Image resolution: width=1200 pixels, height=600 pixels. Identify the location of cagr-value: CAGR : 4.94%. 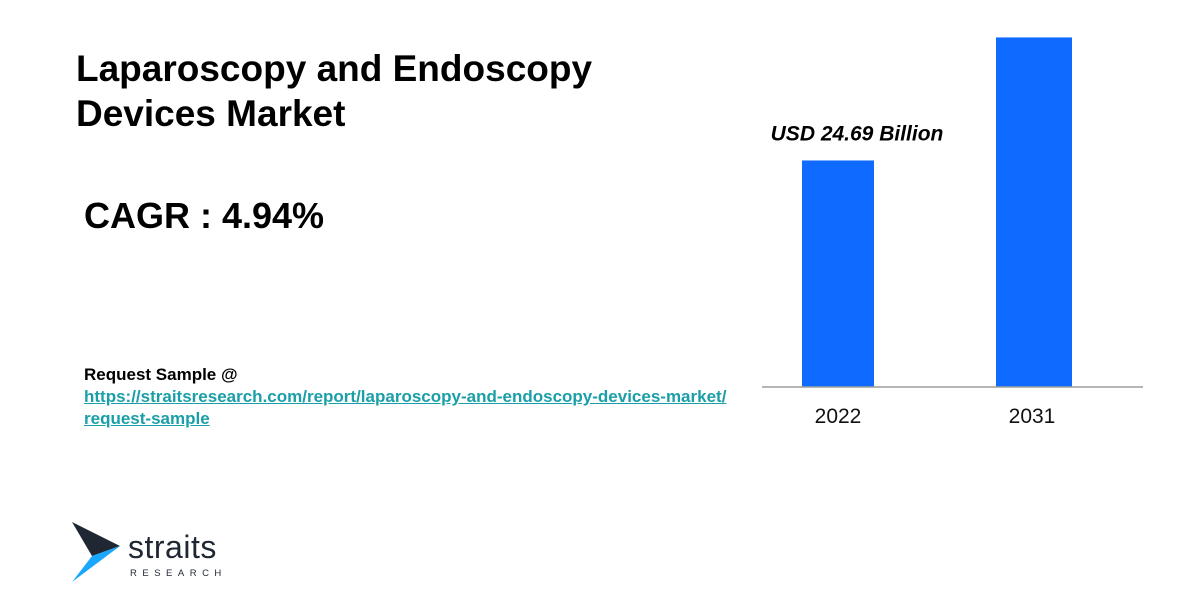
(204, 215).